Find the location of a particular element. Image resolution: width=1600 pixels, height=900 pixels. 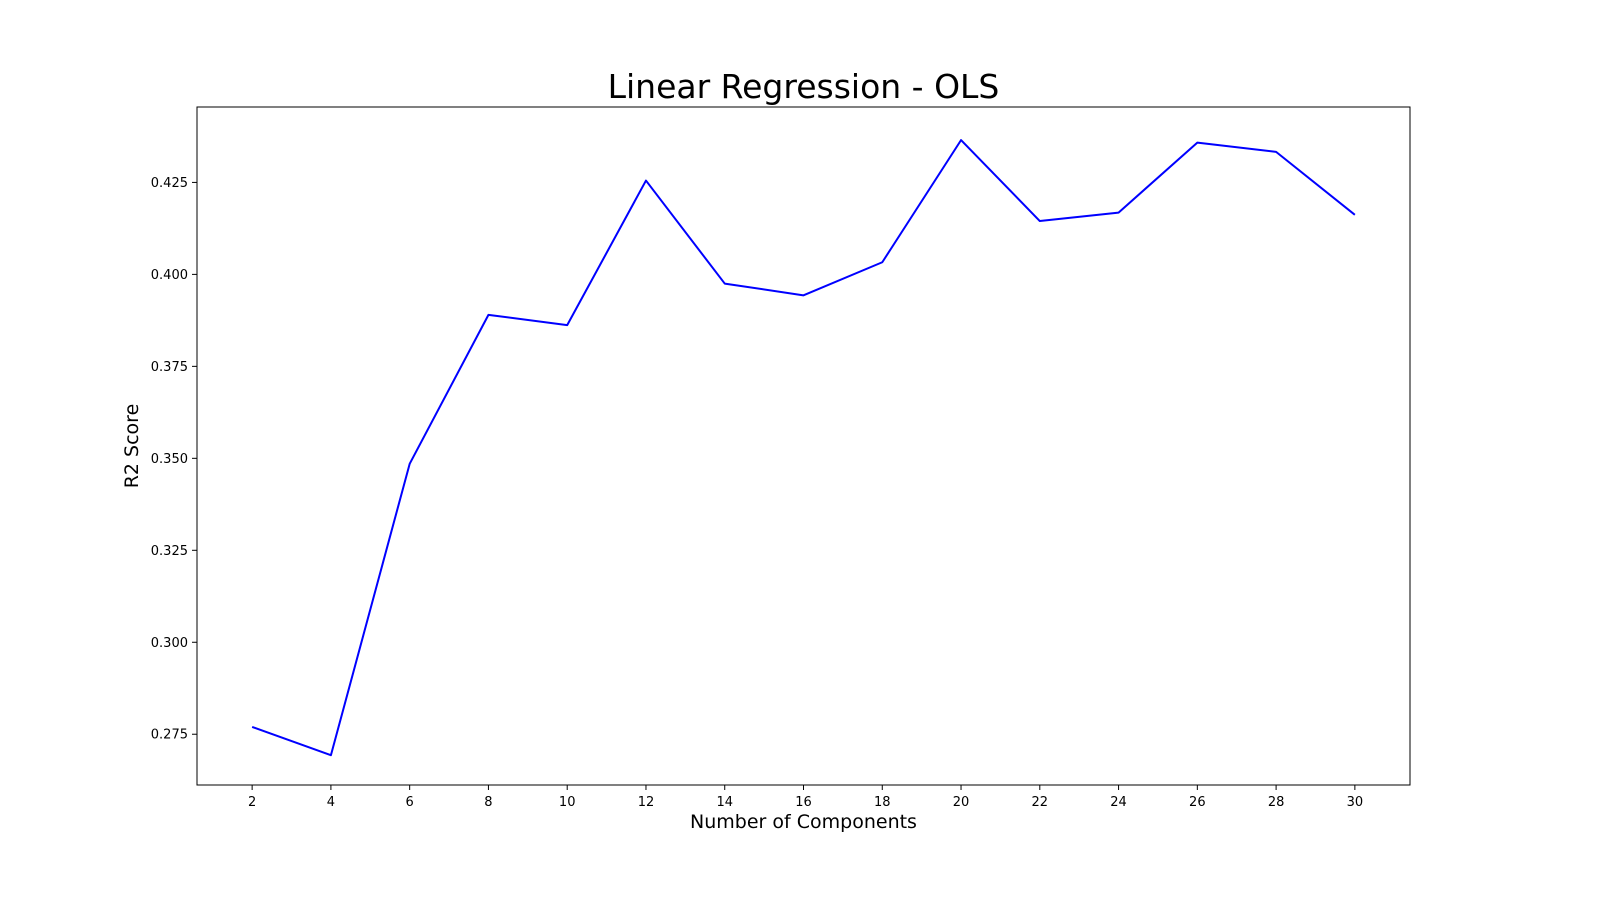

x-tick-label: 26 is located at coordinates (1197, 802).